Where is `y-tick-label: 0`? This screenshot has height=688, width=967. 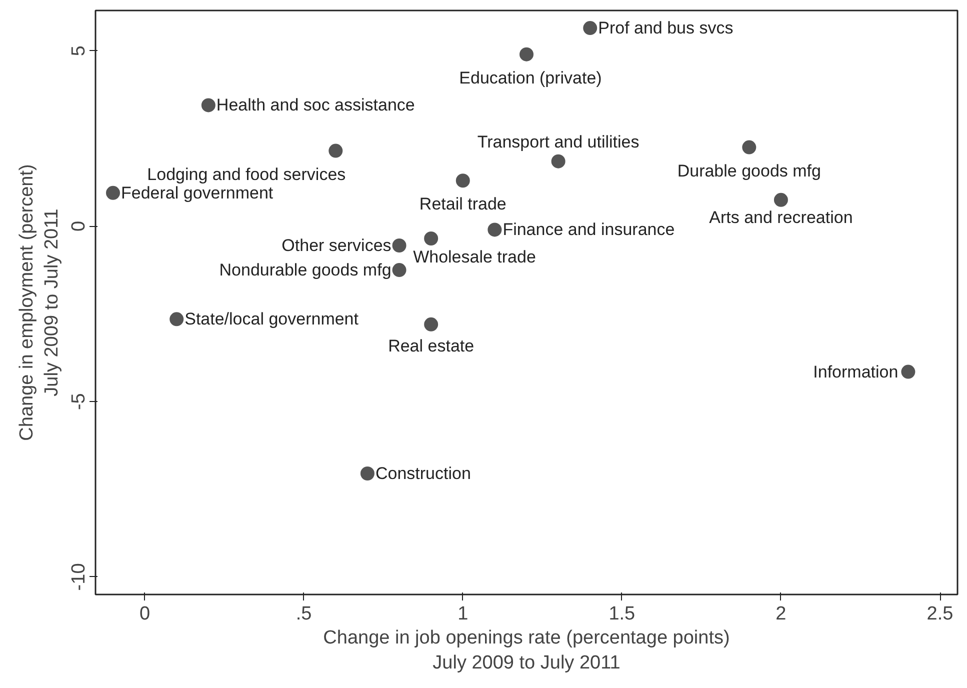
y-tick-label: 0 is located at coordinates (79, 226).